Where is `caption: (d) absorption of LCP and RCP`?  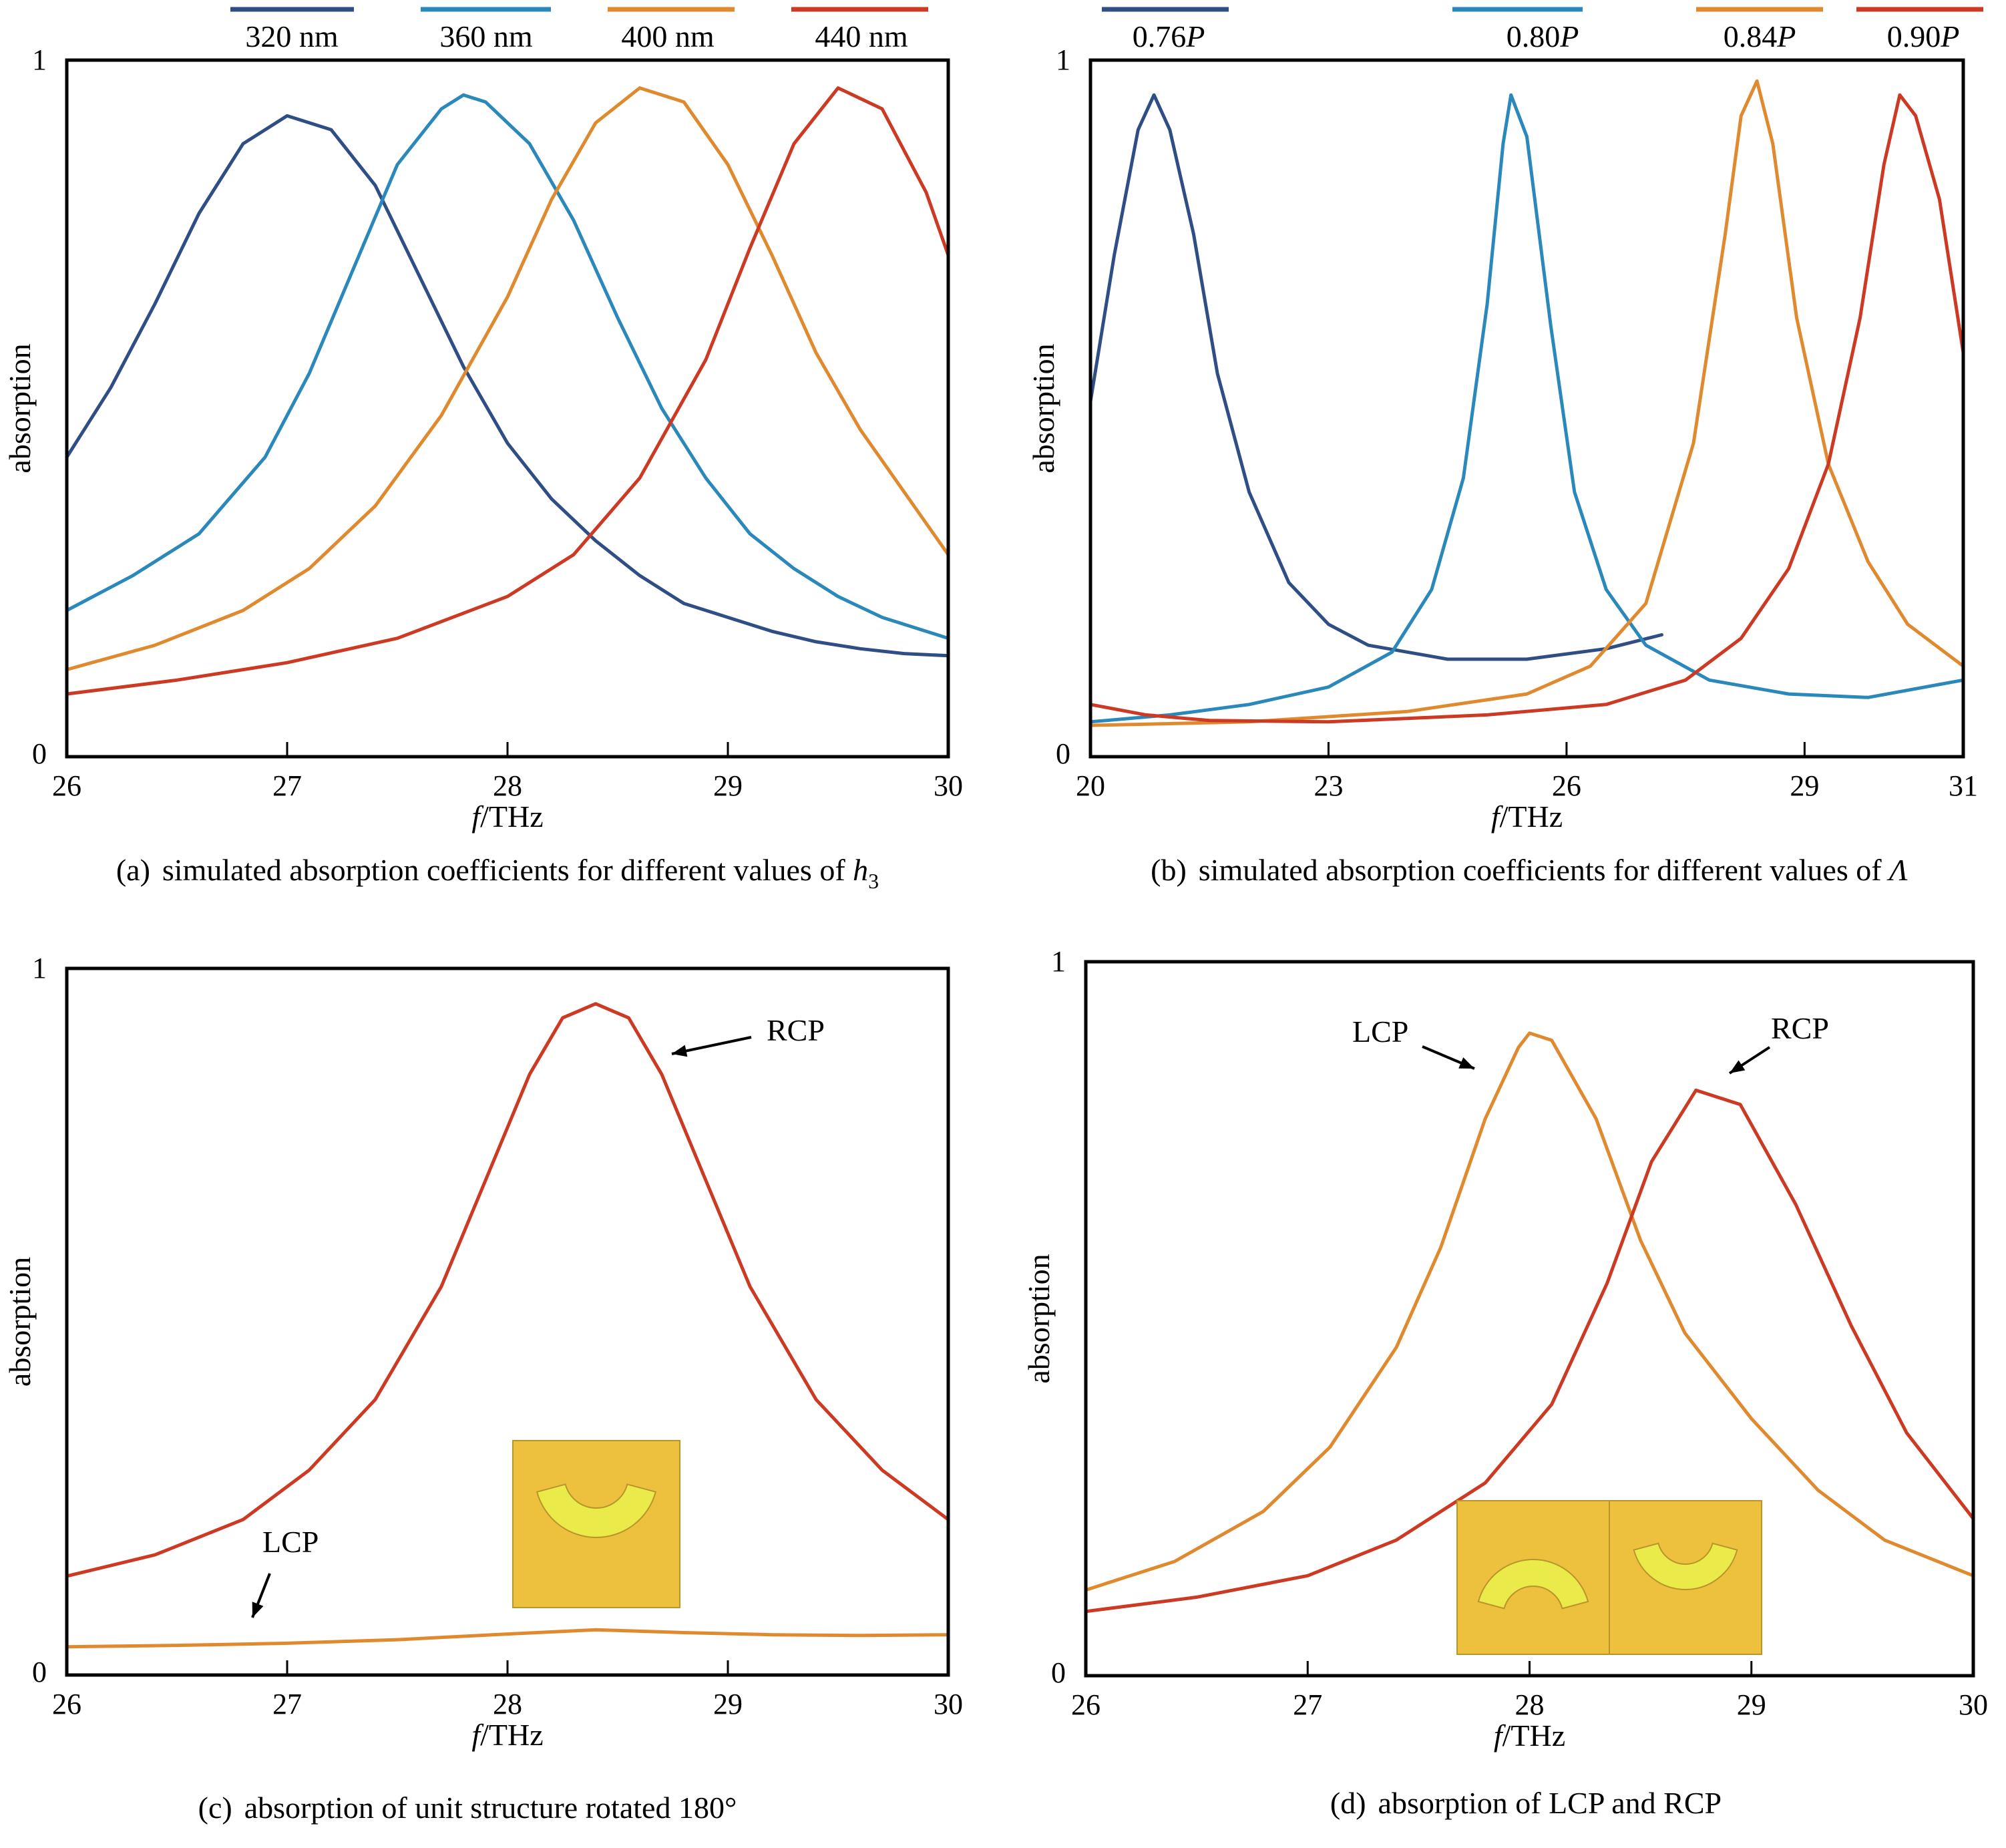 caption: (d) absorption of LCP and RCP is located at coordinates (1526, 1803).